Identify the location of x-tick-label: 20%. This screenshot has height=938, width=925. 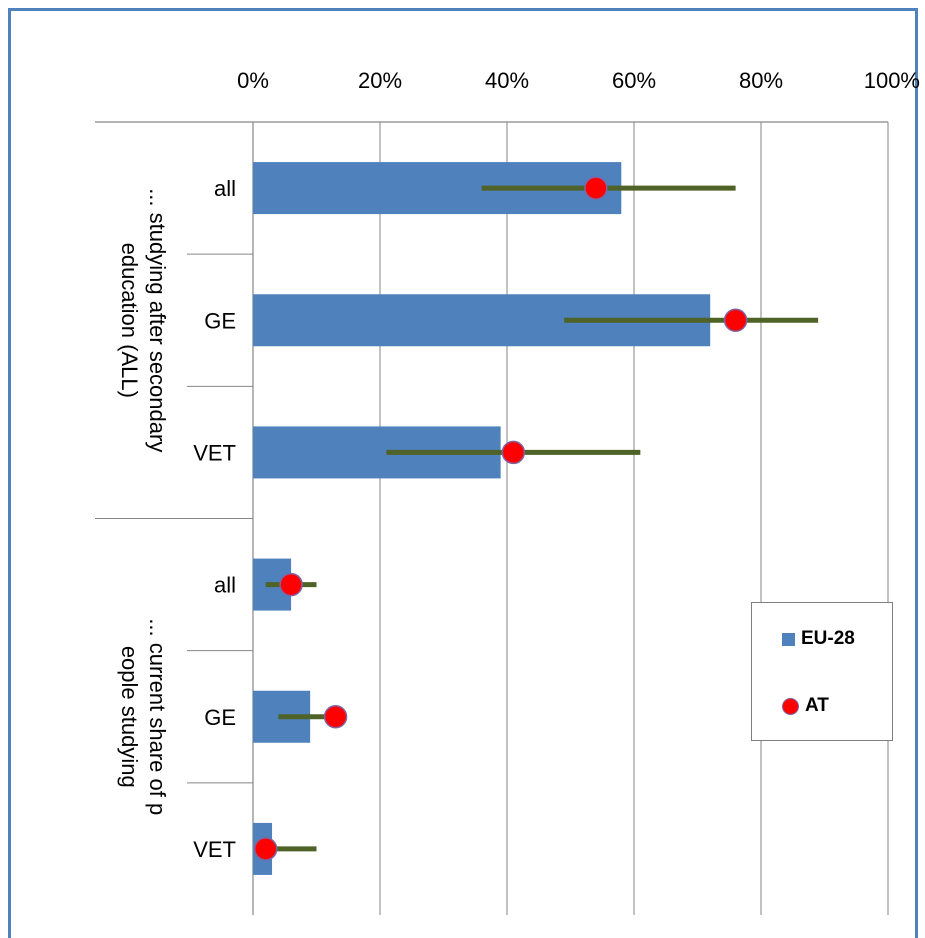
(380, 80).